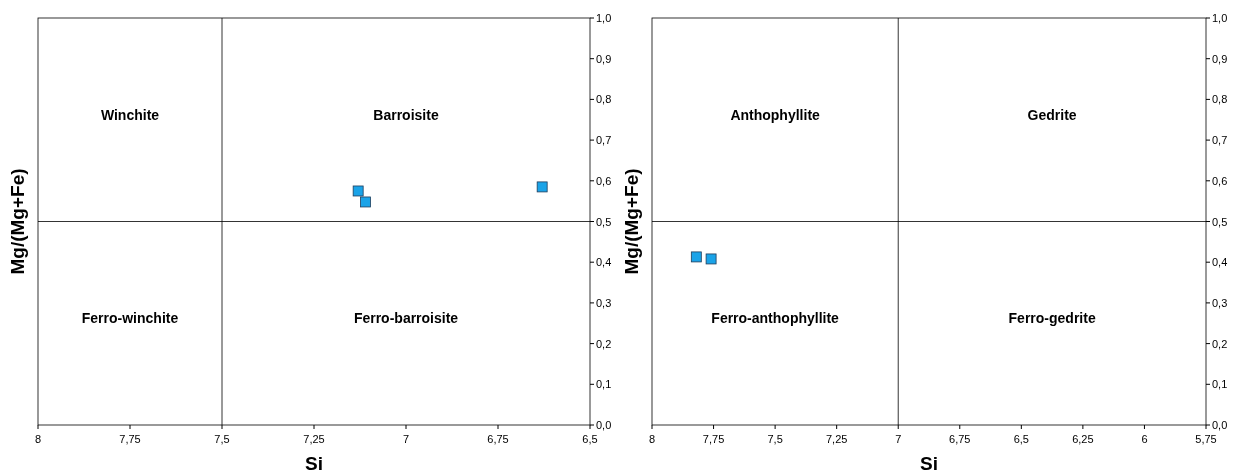 The width and height of the screenshot is (1236, 475). What do you see at coordinates (130, 114) in the screenshot?
I see `annotation: Winchite` at bounding box center [130, 114].